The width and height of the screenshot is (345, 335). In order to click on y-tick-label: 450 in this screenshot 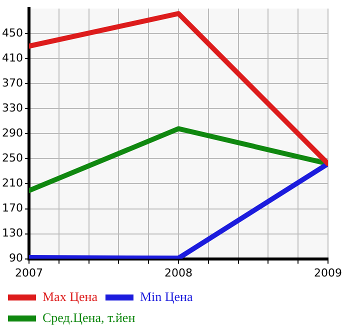, I will do `click(12, 33)`.